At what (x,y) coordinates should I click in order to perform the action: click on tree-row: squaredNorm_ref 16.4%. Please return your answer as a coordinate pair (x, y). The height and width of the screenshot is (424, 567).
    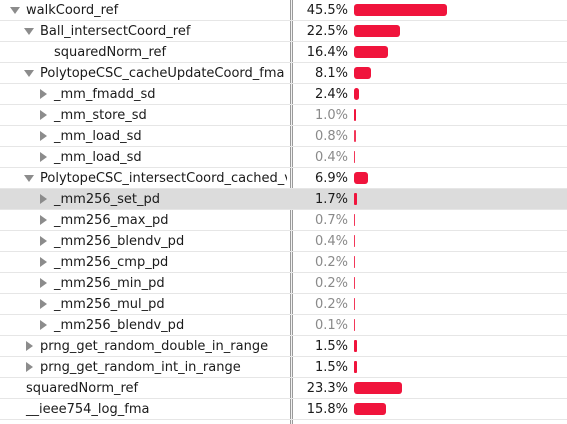
    Looking at the image, I should click on (283, 52).